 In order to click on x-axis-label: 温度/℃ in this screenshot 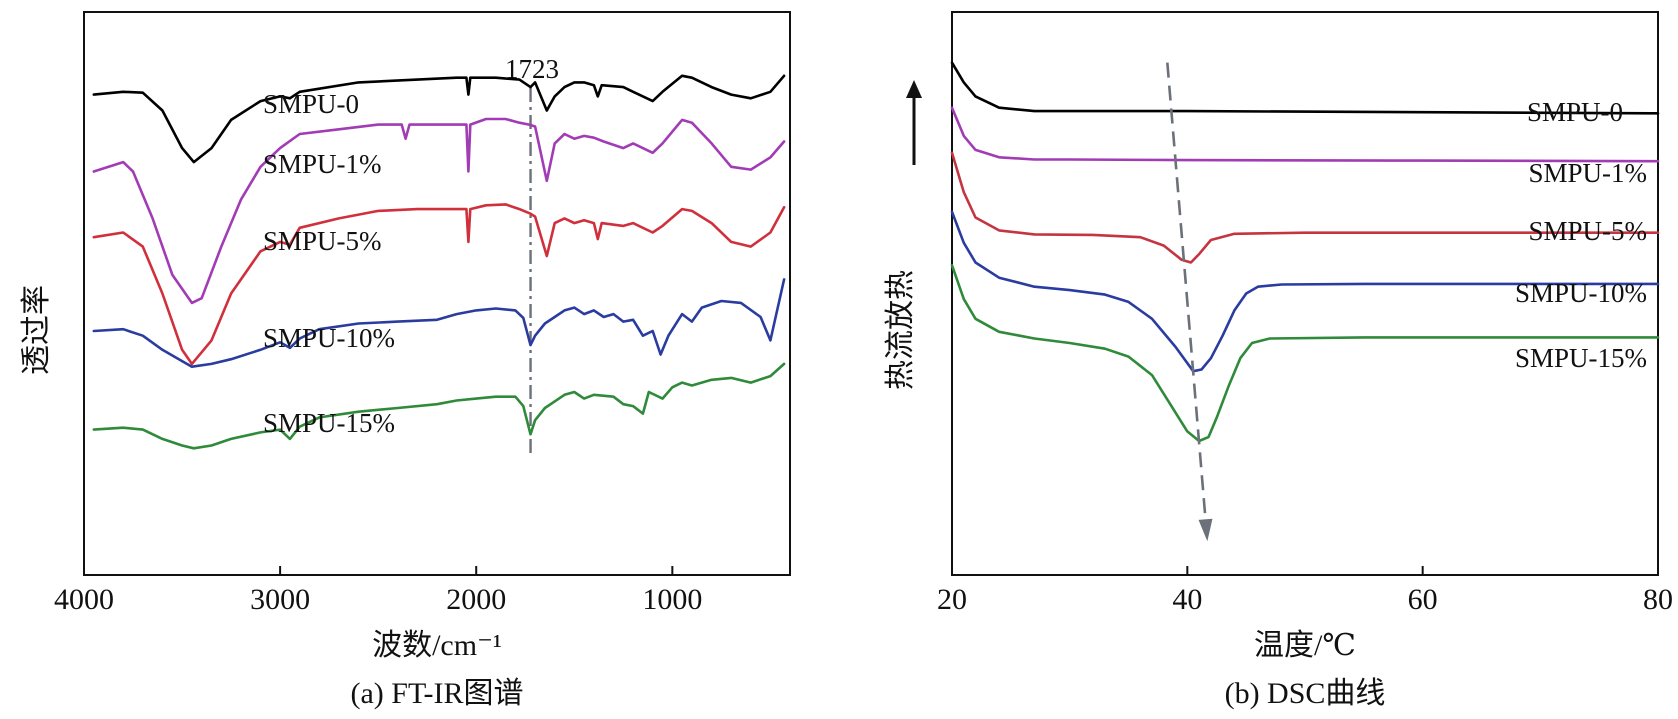, I will do `click(1305, 645)`.